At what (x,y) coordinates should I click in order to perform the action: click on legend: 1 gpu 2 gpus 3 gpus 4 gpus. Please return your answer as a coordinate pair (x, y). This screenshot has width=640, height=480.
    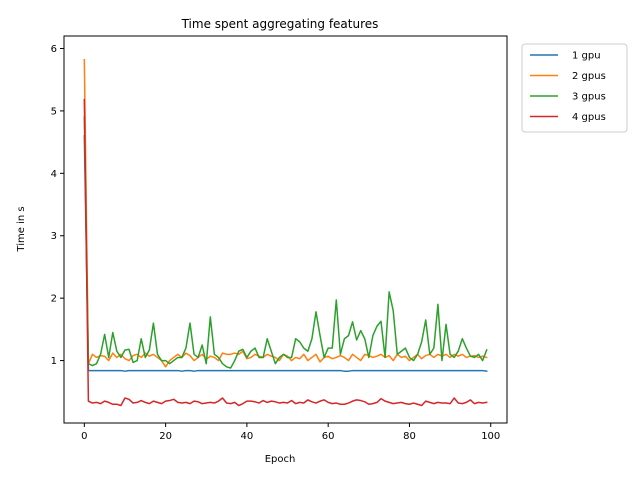
    Looking at the image, I should click on (574, 88).